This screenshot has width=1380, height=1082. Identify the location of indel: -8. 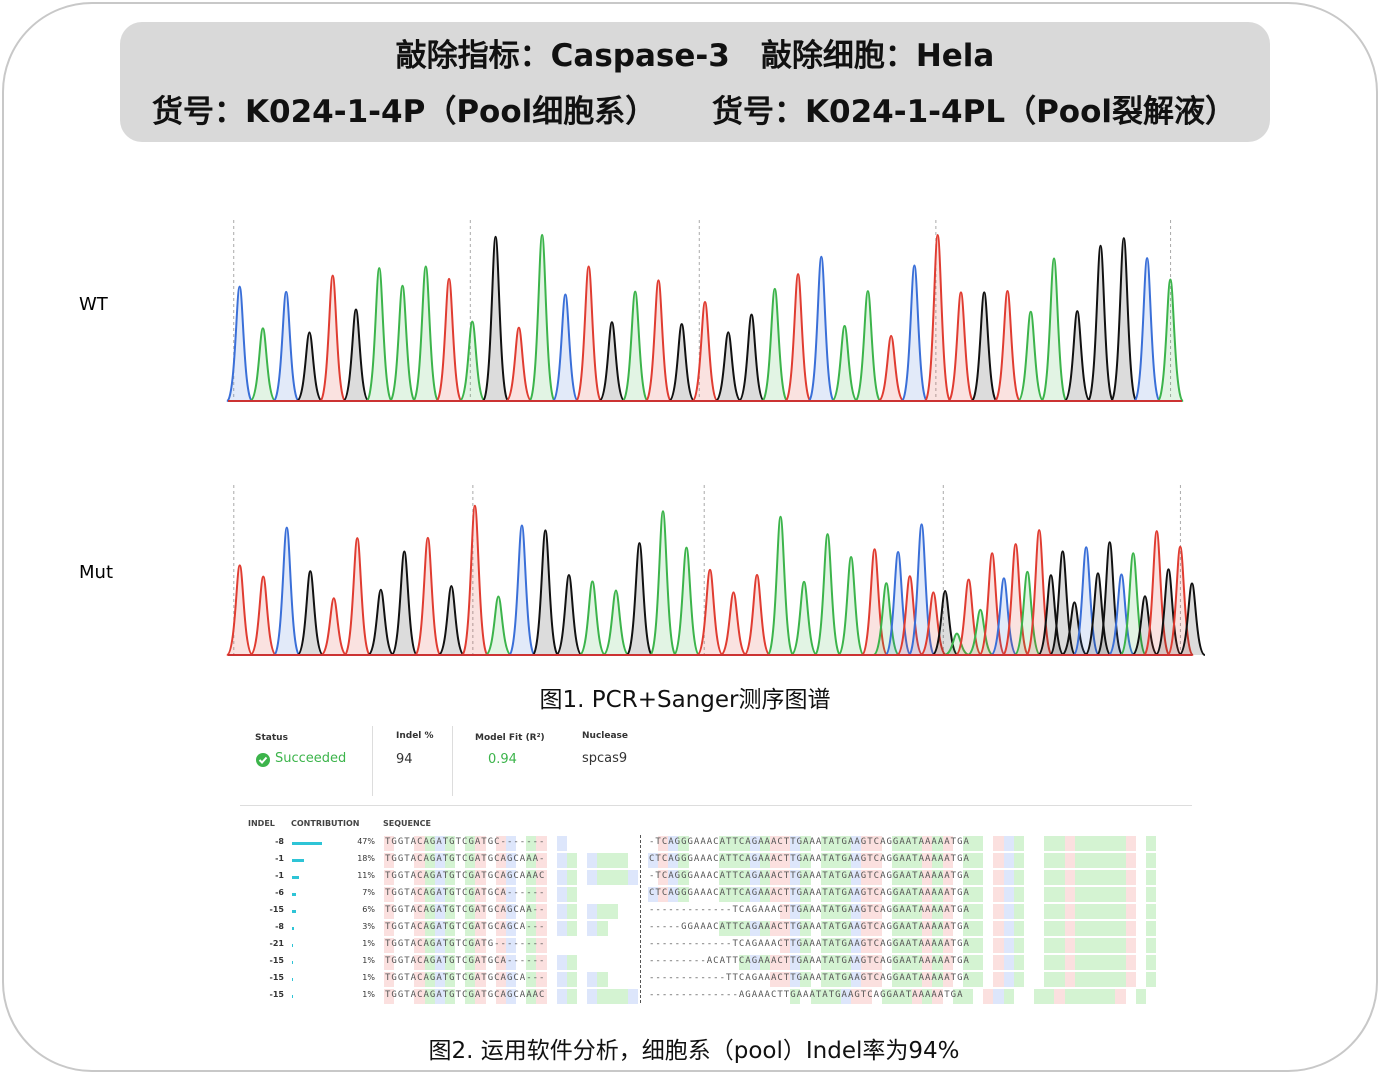
(279, 926).